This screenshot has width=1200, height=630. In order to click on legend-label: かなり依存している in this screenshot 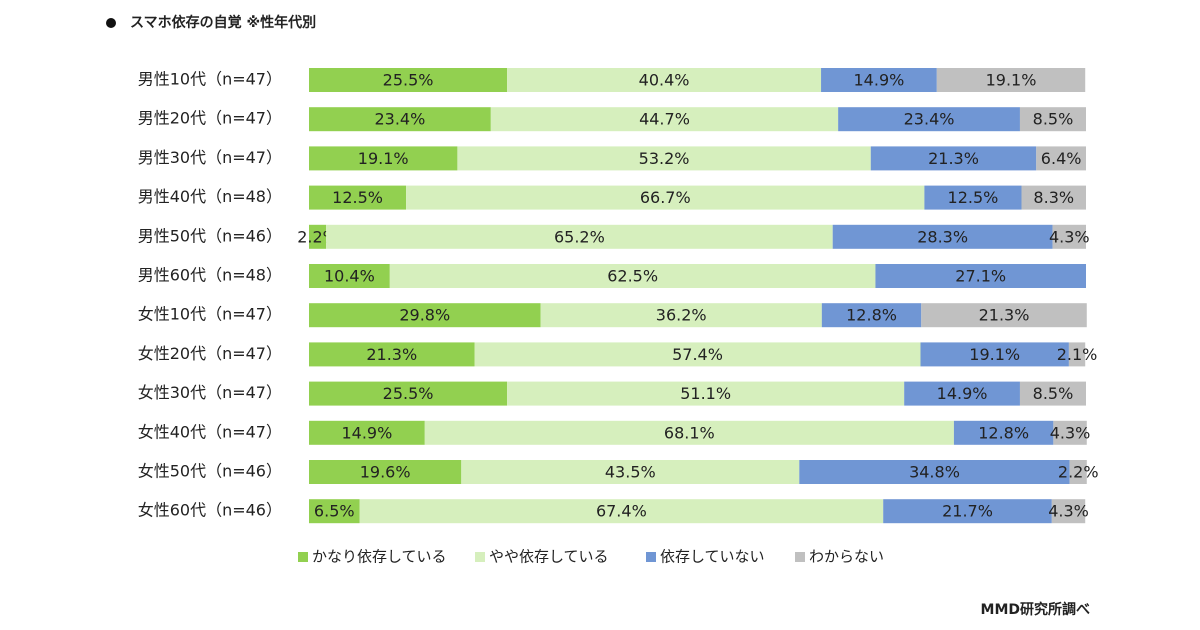, I will do `click(379, 557)`.